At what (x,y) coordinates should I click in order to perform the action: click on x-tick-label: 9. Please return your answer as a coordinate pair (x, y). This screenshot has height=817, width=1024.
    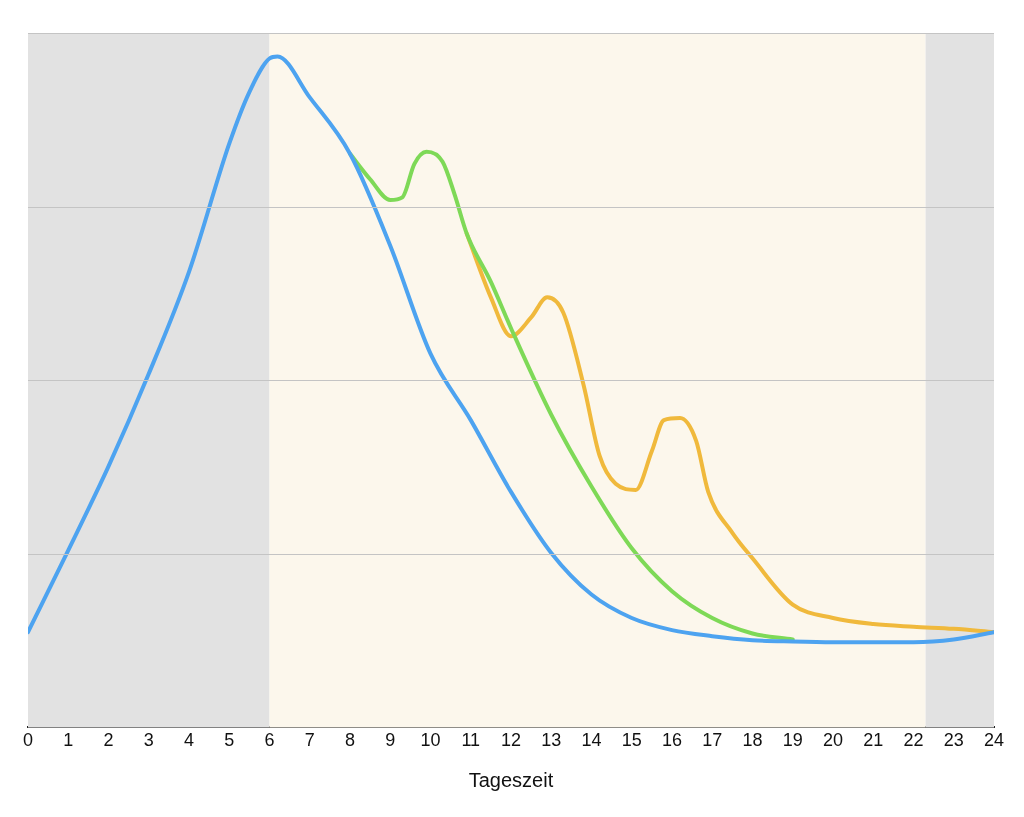
    Looking at the image, I should click on (390, 740).